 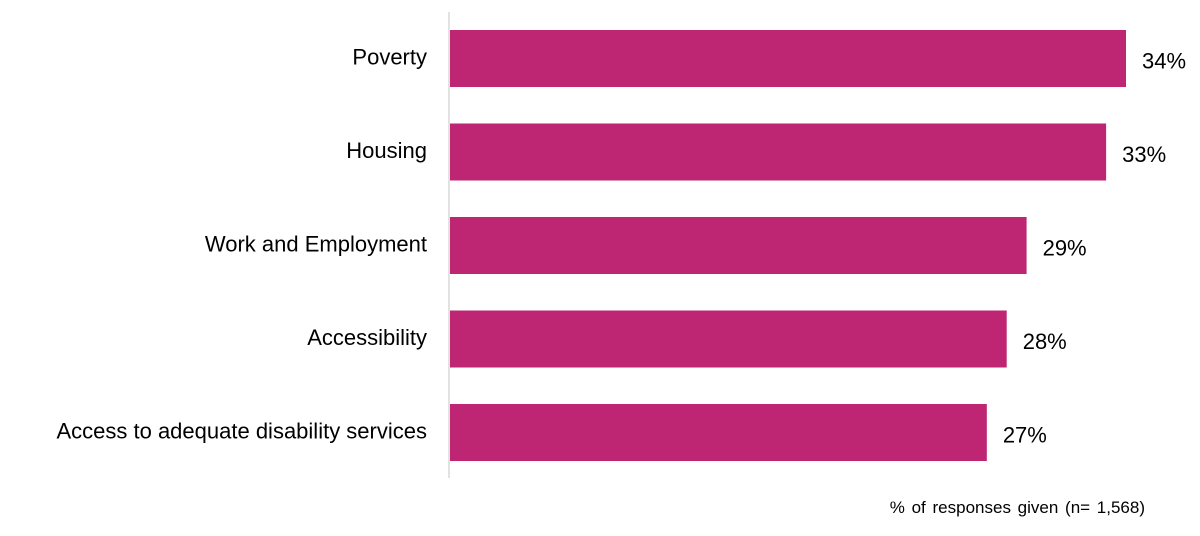 What do you see at coordinates (241, 430) in the screenshot?
I see `category-label-4: Access to adequate disability services` at bounding box center [241, 430].